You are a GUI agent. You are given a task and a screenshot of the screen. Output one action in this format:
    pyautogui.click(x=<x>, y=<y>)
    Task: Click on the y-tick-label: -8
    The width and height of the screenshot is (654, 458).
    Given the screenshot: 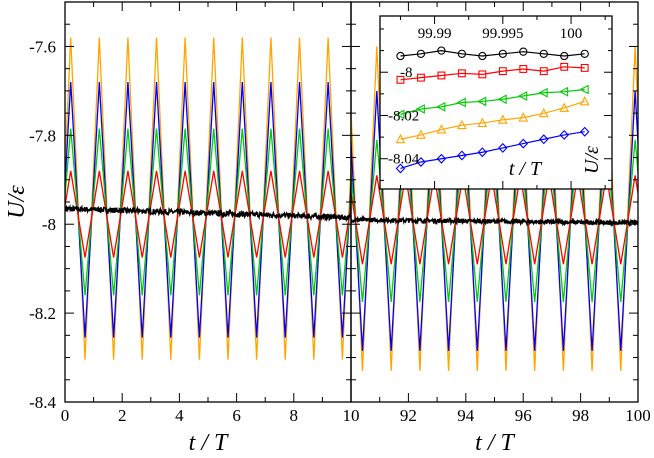 What is the action you would take?
    pyautogui.click(x=49, y=224)
    